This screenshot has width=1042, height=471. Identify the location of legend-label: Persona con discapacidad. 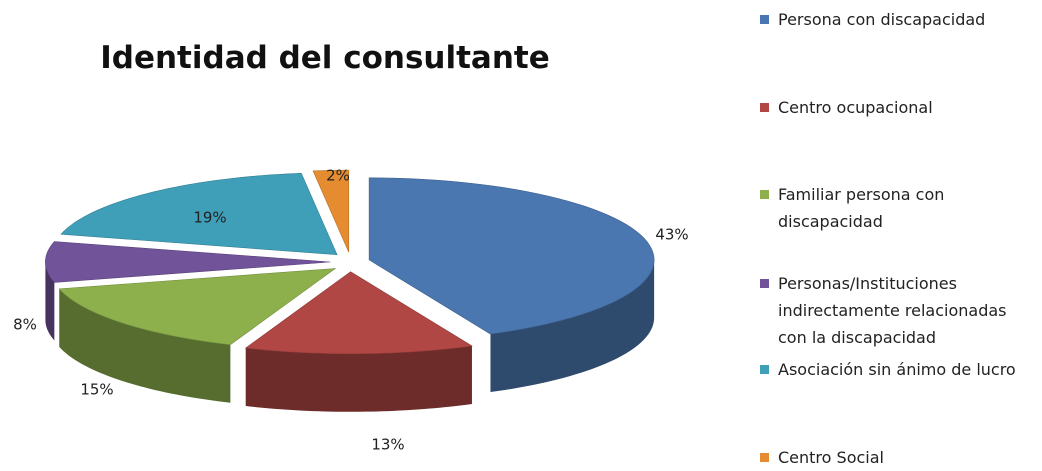
(882, 19).